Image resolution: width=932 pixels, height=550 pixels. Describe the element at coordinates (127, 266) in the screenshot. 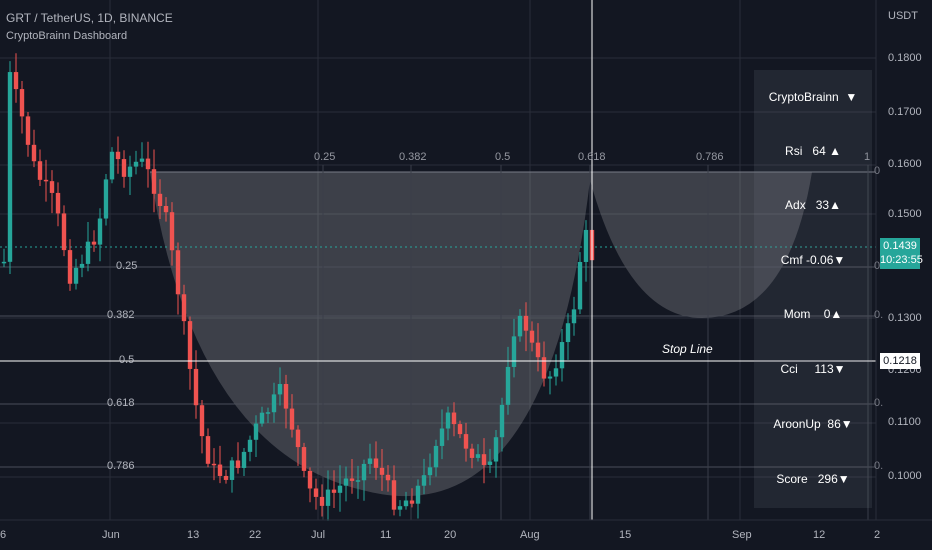

I see `fib-left-label: 0.25` at that location.